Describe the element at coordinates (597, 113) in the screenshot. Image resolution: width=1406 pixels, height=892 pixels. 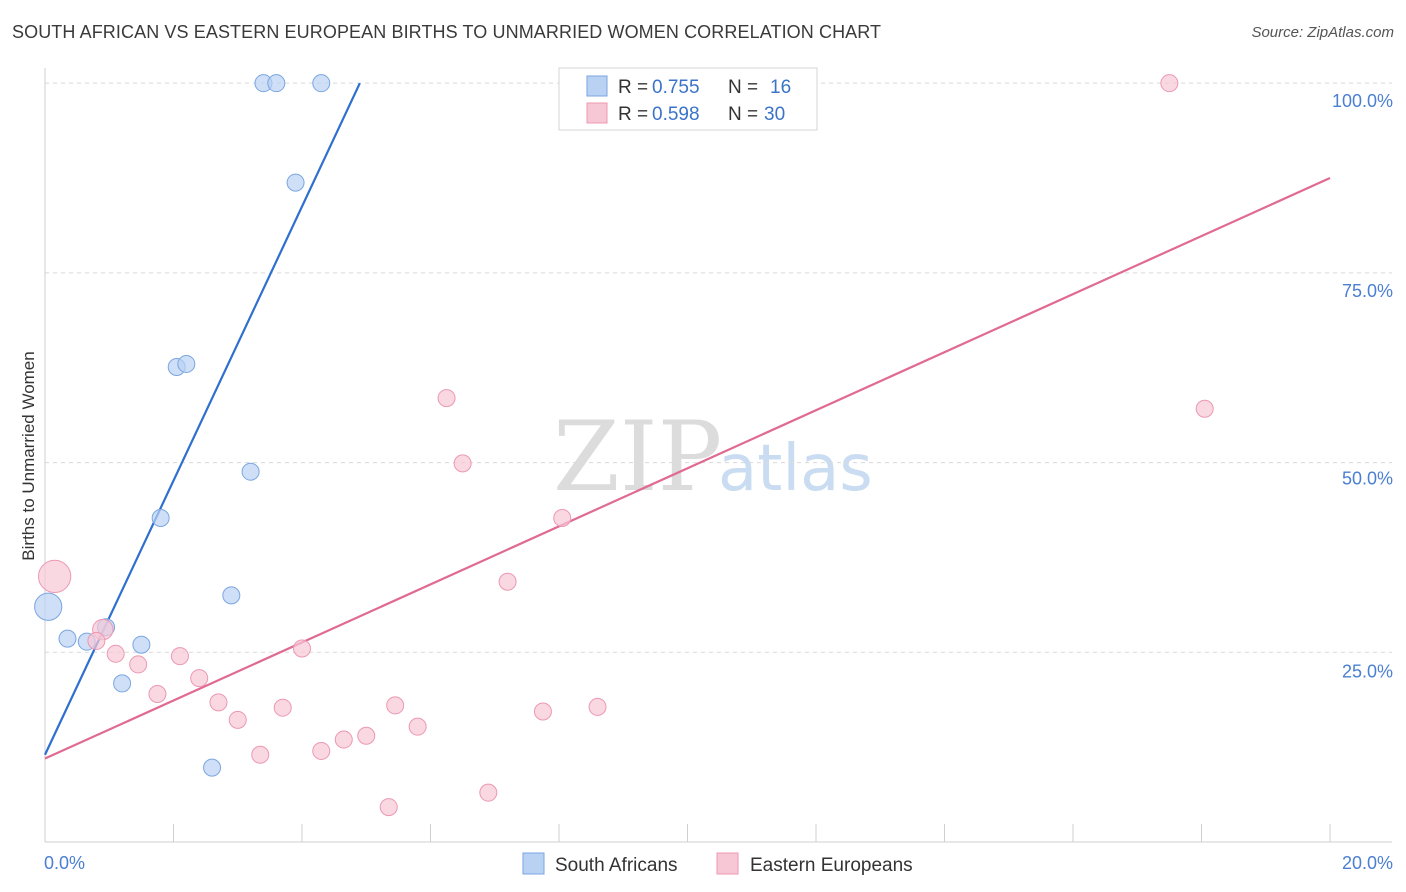
I see `legend-swatch-pink` at that location.